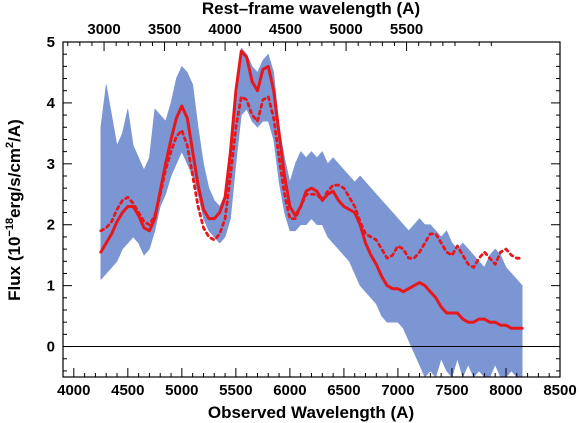 The width and height of the screenshot is (579, 423). I want to click on y-axis-title-superscript: 2, so click(10, 145).